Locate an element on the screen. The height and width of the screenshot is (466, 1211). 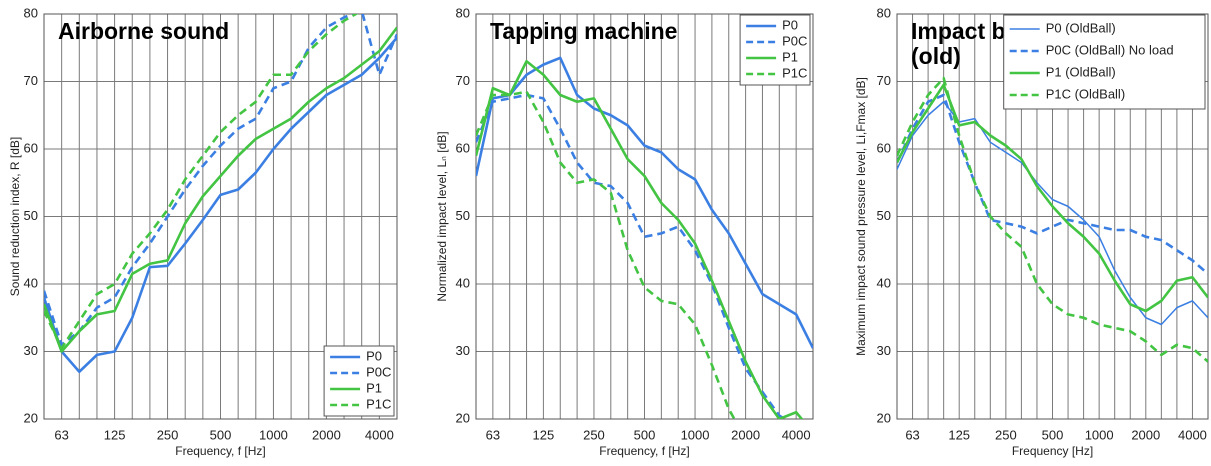
chart-title: Airborne sound is located at coordinates (143, 31).